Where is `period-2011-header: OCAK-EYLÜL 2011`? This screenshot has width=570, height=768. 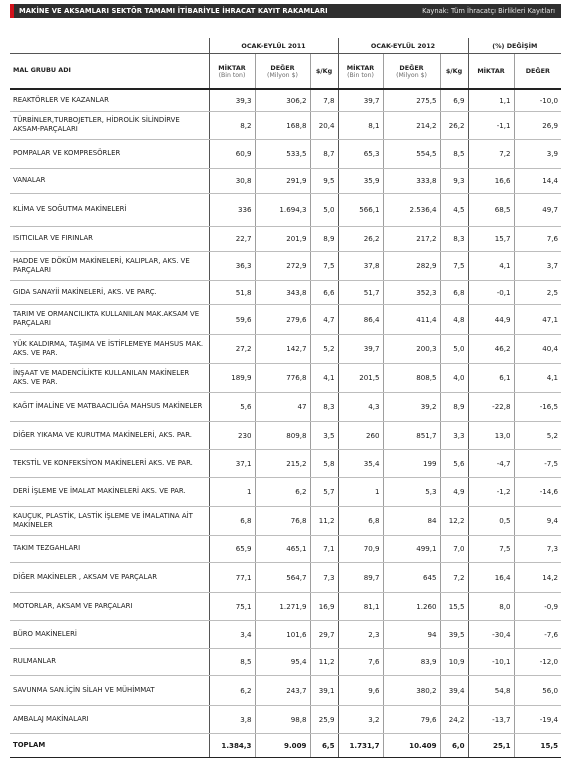
period-2011-header: OCAK-EYLÜL 2011 is located at coordinates (273, 46).